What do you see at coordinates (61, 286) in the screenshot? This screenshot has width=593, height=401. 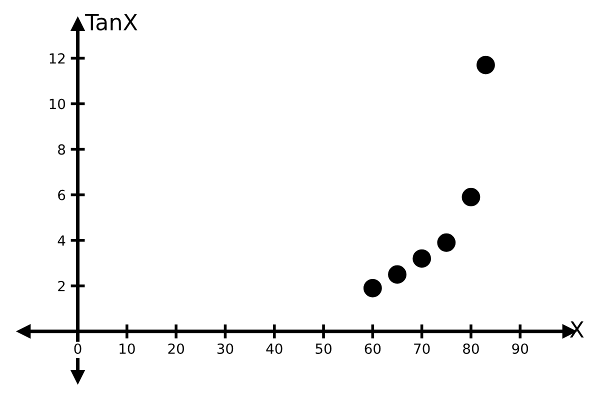 I see `y-tick-label: 2` at bounding box center [61, 286].